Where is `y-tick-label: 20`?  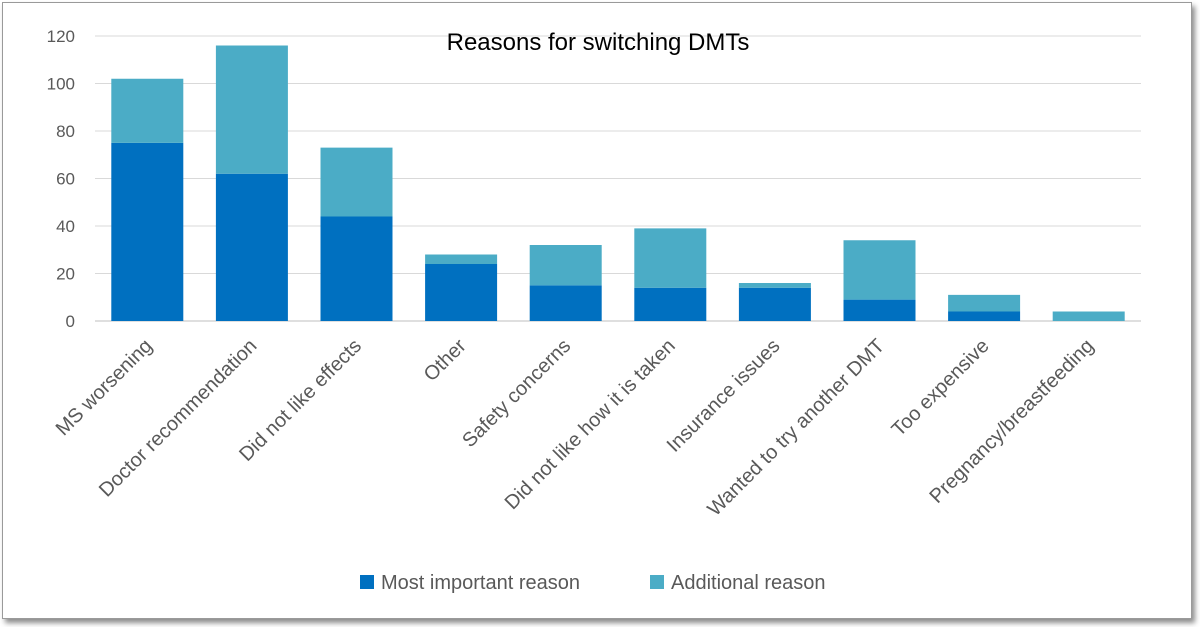 y-tick-label: 20 is located at coordinates (65, 274).